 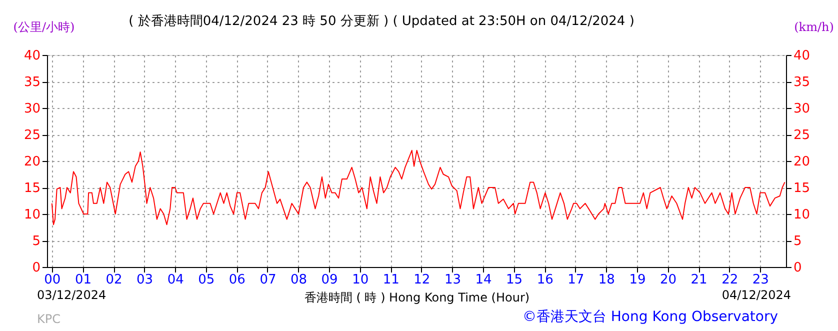 I want to click on x-axis-title: 香港時間 ( 時 ) Hong Kong Time (Hour), so click(x=417, y=297).